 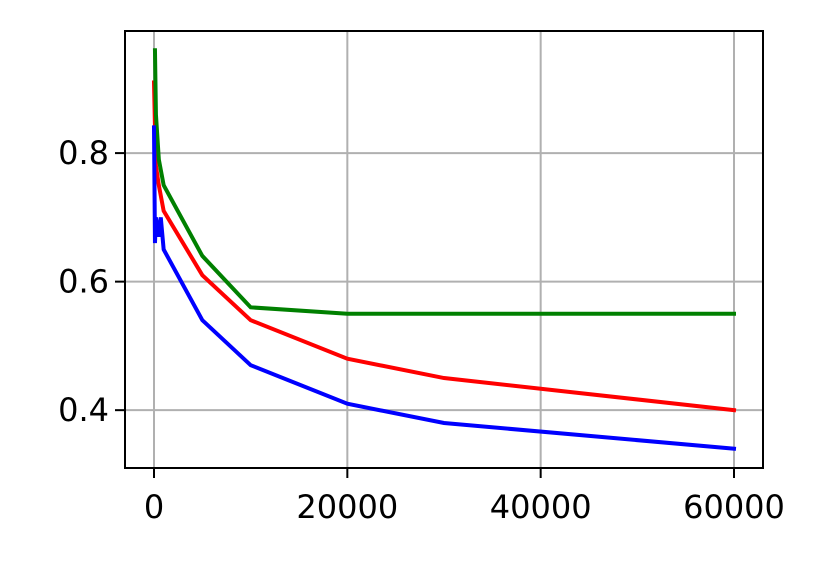 What do you see at coordinates (83, 153) in the screenshot?
I see `y-tick-label: 0.8` at bounding box center [83, 153].